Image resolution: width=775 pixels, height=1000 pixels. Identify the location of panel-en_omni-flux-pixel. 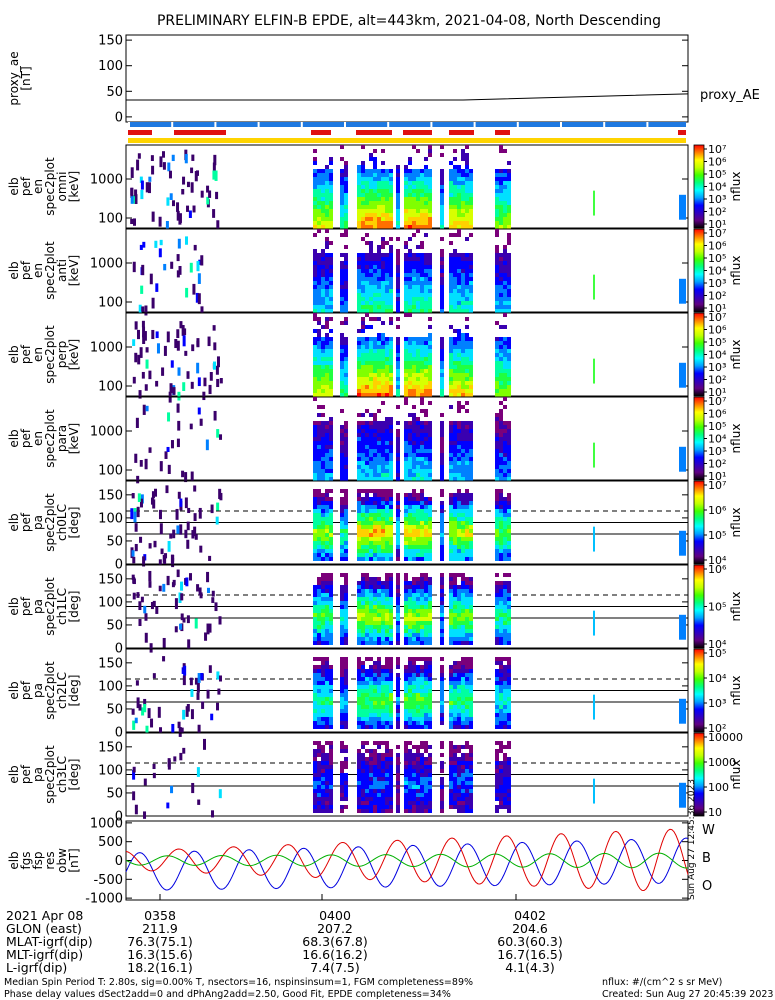
(153, 170).